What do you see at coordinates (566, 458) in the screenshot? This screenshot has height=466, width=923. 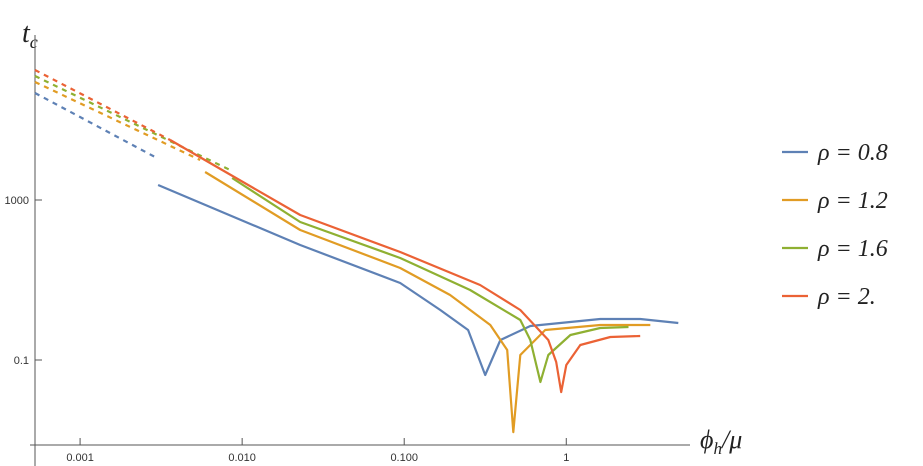 I see `x-tick-label: 1` at bounding box center [566, 458].